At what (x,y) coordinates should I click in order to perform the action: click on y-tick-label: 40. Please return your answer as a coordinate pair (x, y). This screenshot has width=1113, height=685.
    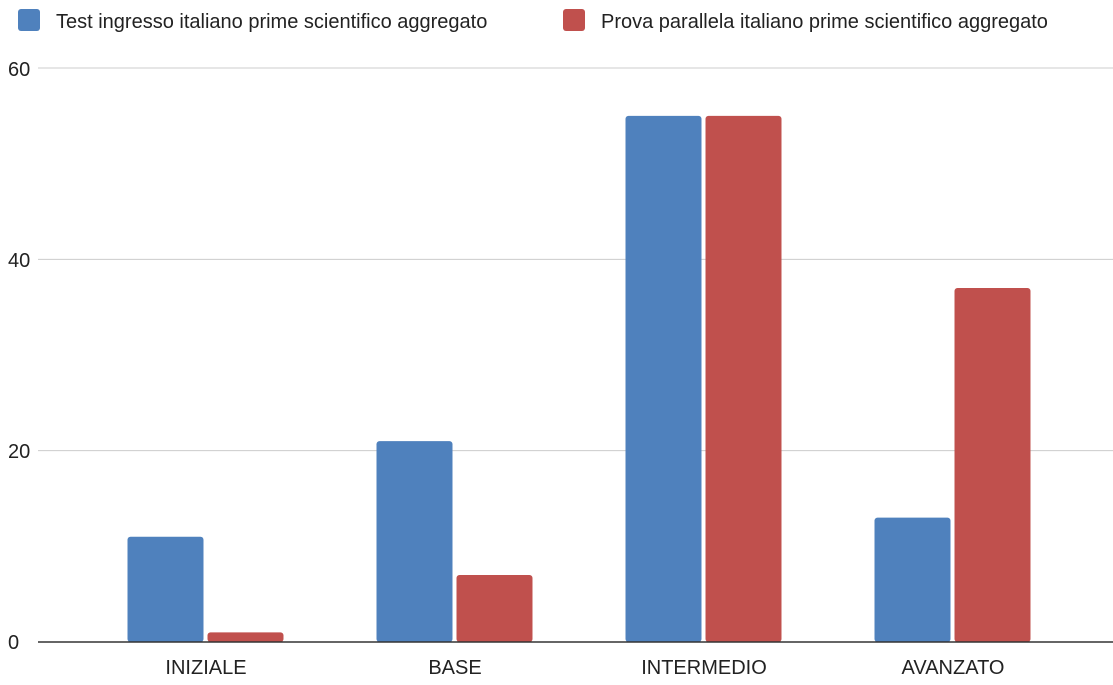
    Looking at the image, I should click on (19, 261).